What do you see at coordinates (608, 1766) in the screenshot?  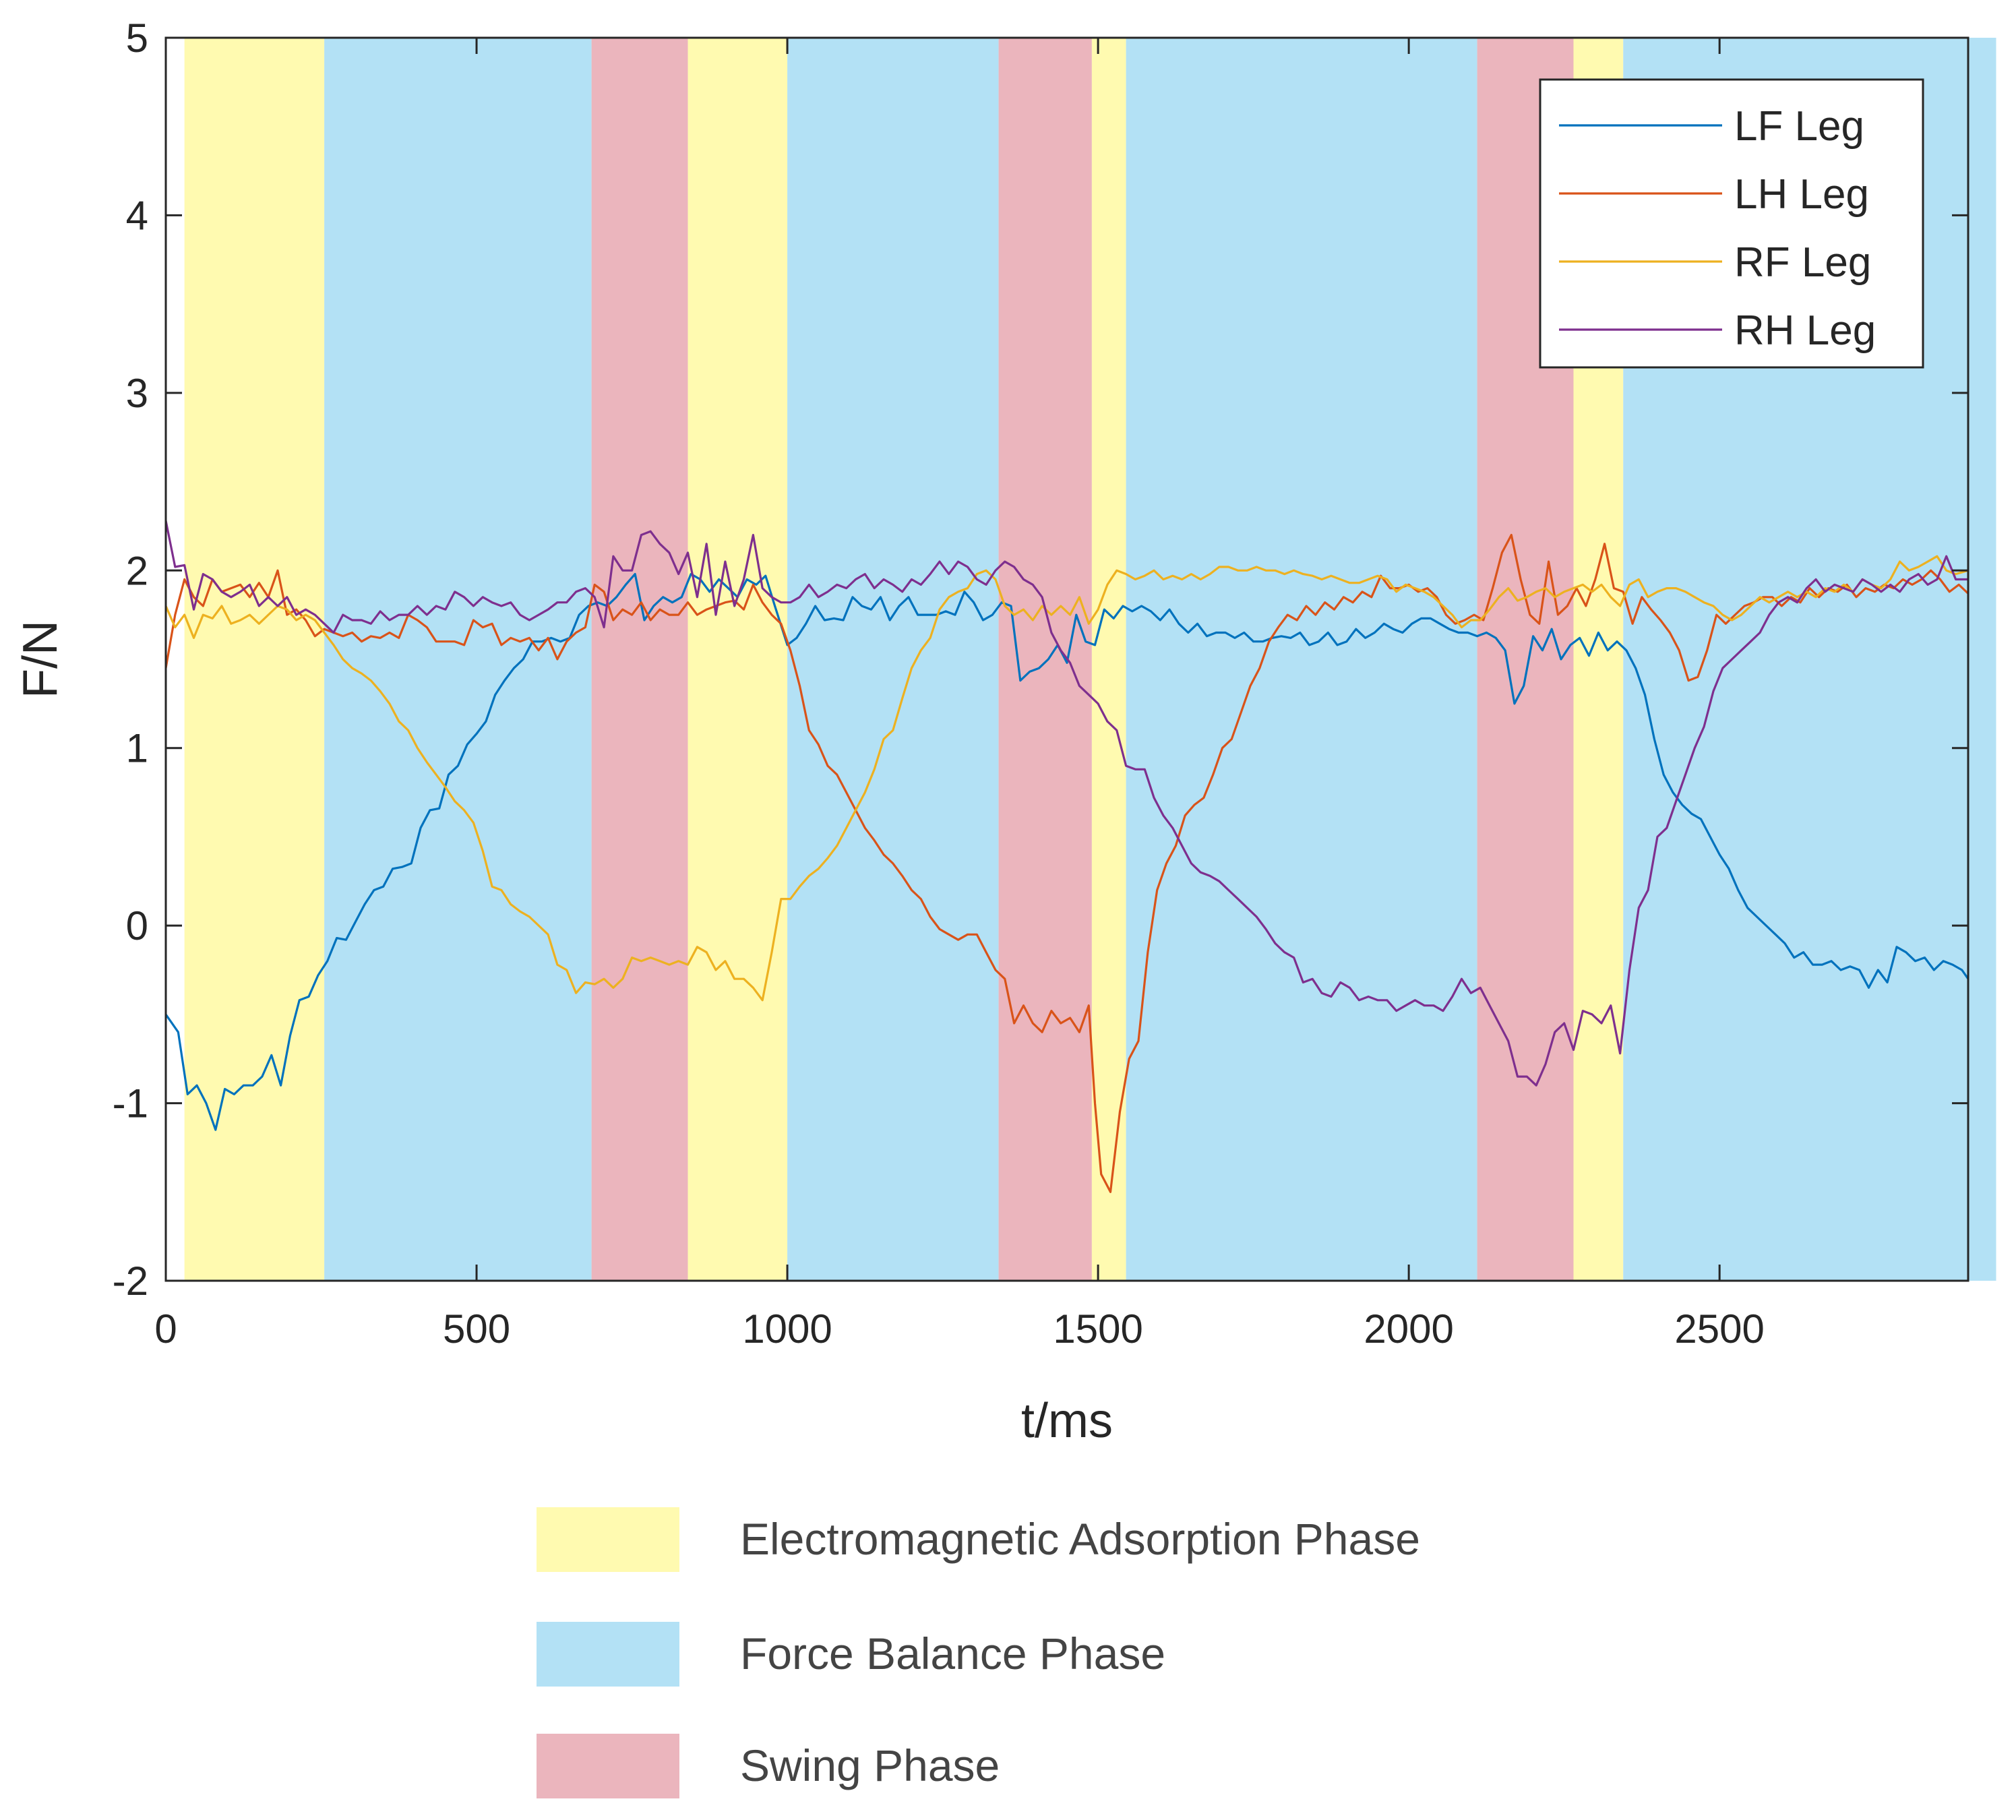 I see `phase-legend-swatch-swing` at bounding box center [608, 1766].